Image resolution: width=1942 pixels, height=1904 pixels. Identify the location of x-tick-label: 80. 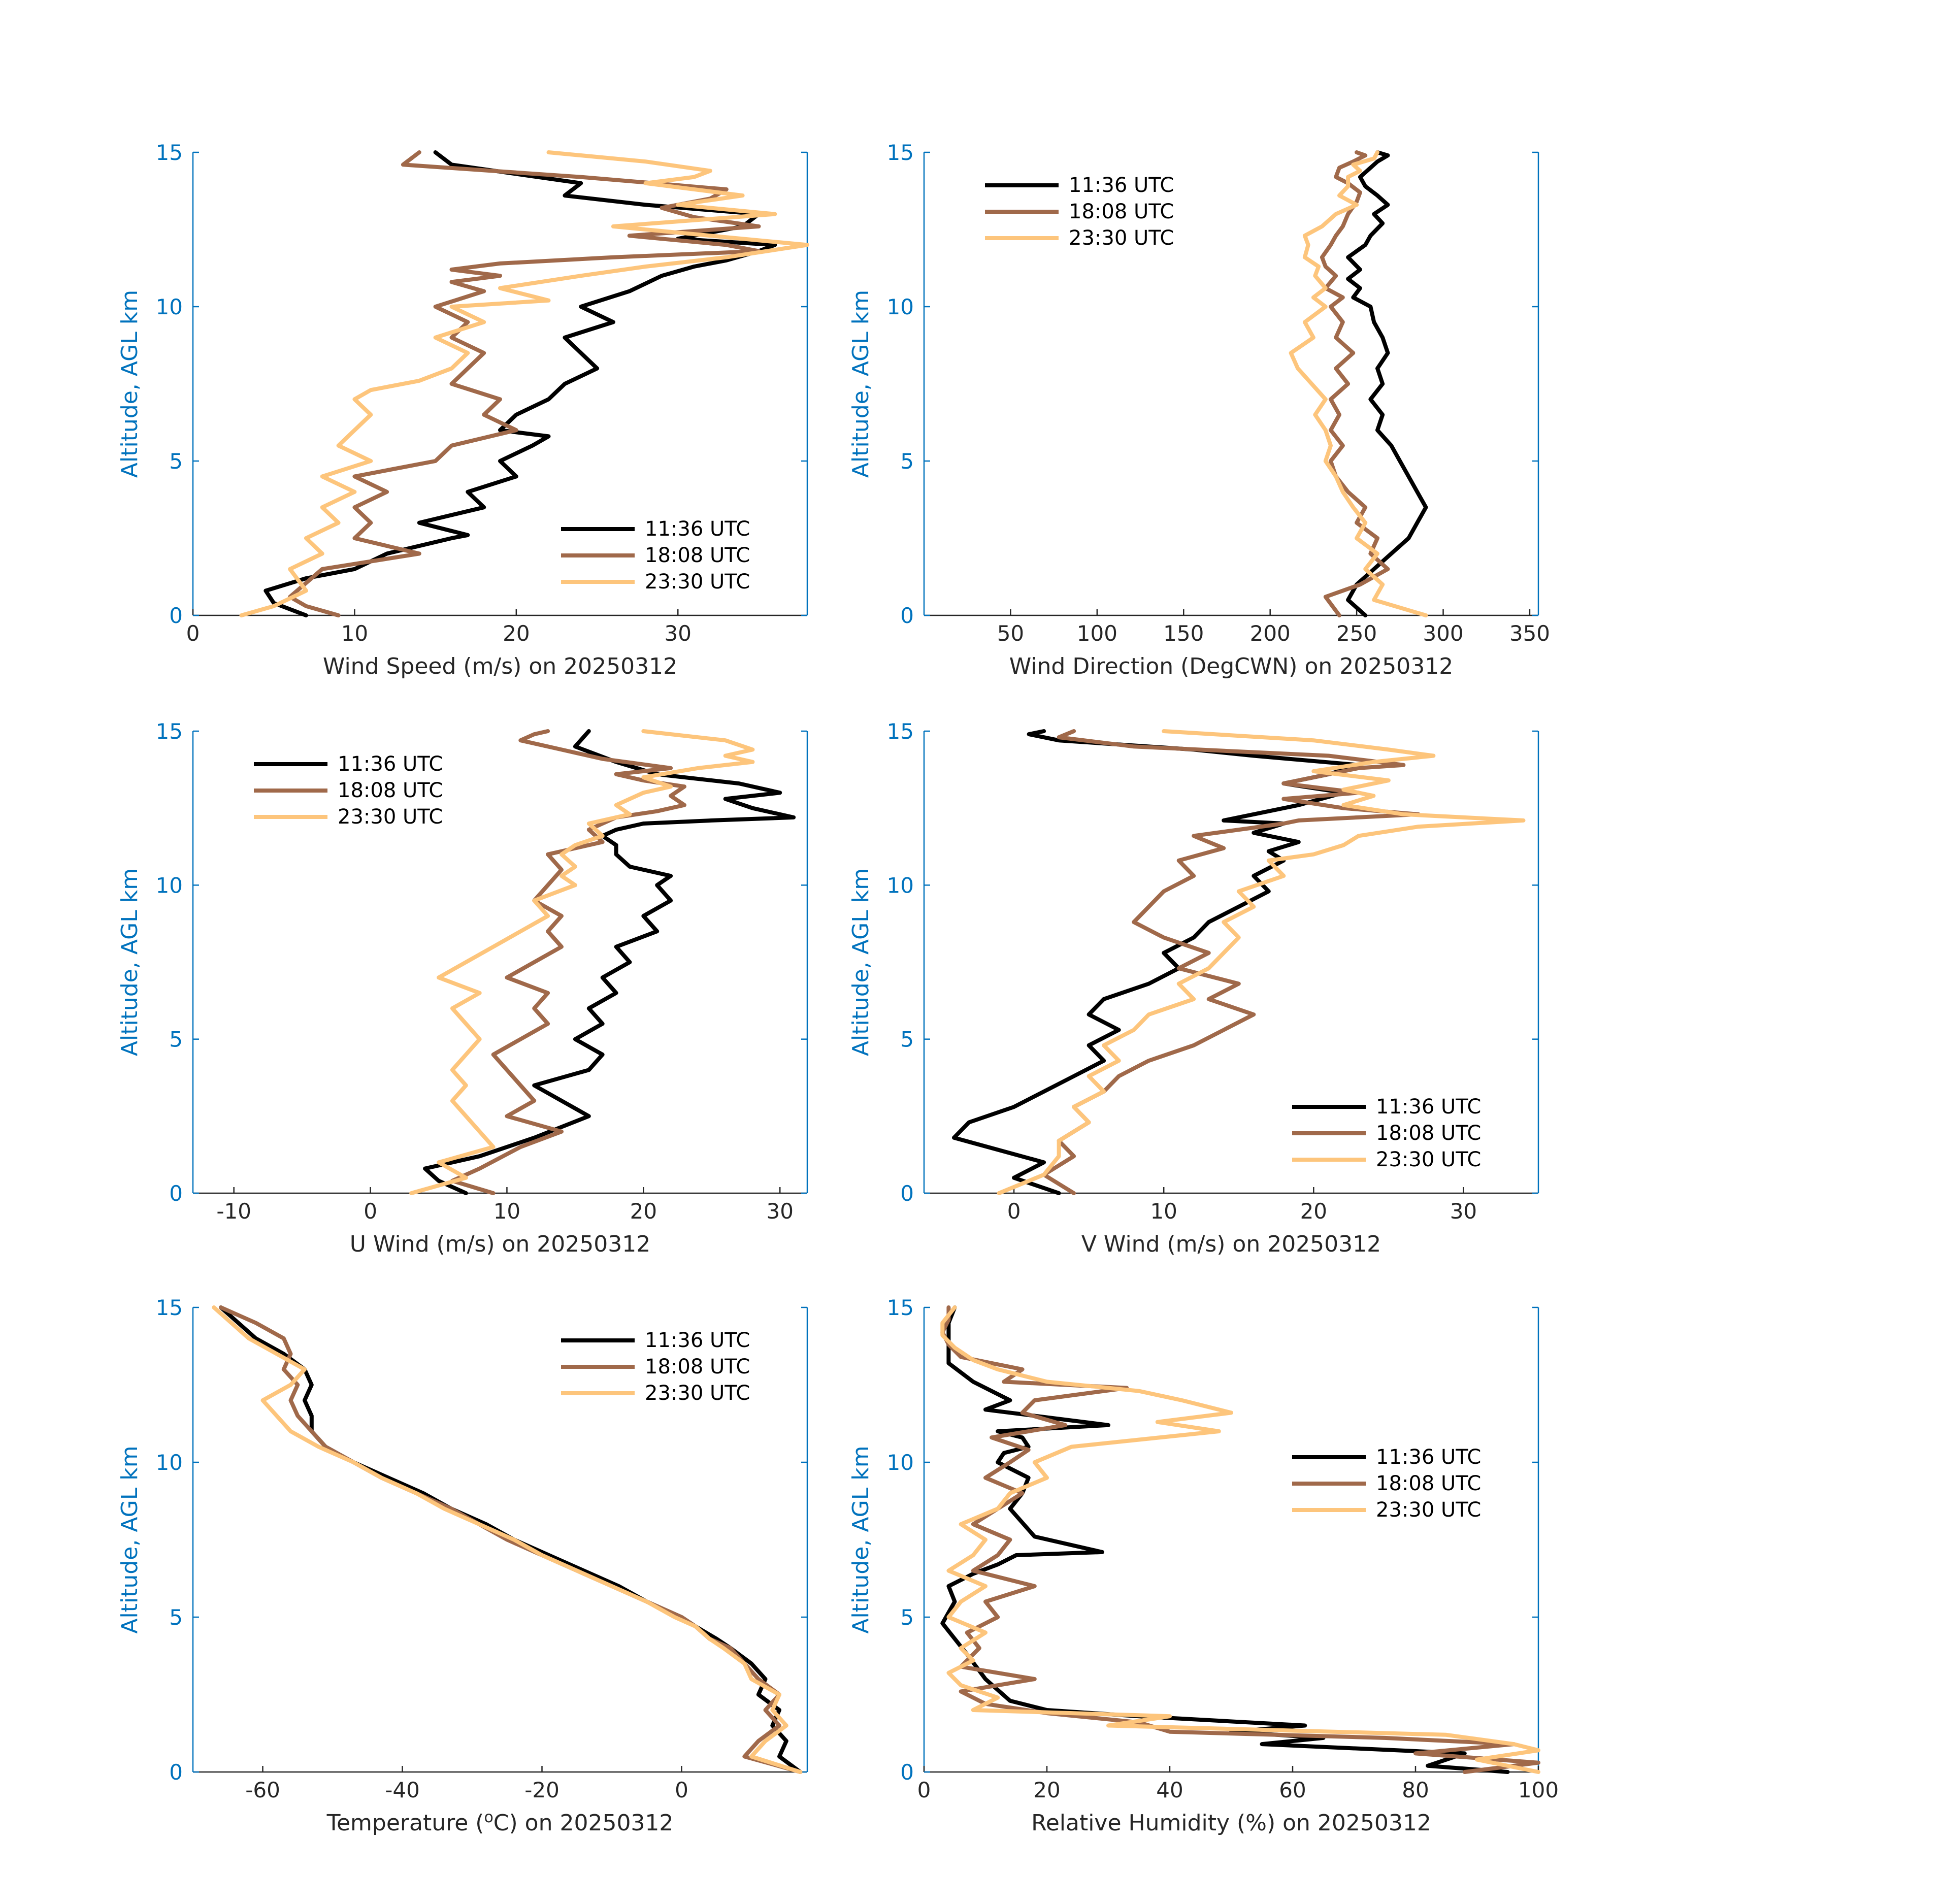
(1415, 1790).